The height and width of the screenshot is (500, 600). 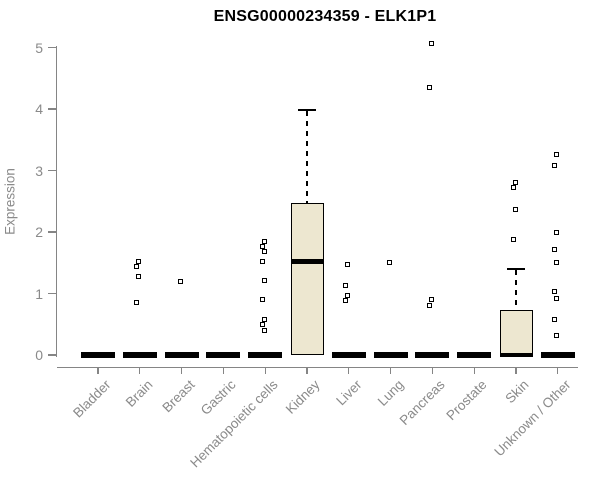 What do you see at coordinates (265, 355) in the screenshot?
I see `zero-bar-hematopoietic-cells` at bounding box center [265, 355].